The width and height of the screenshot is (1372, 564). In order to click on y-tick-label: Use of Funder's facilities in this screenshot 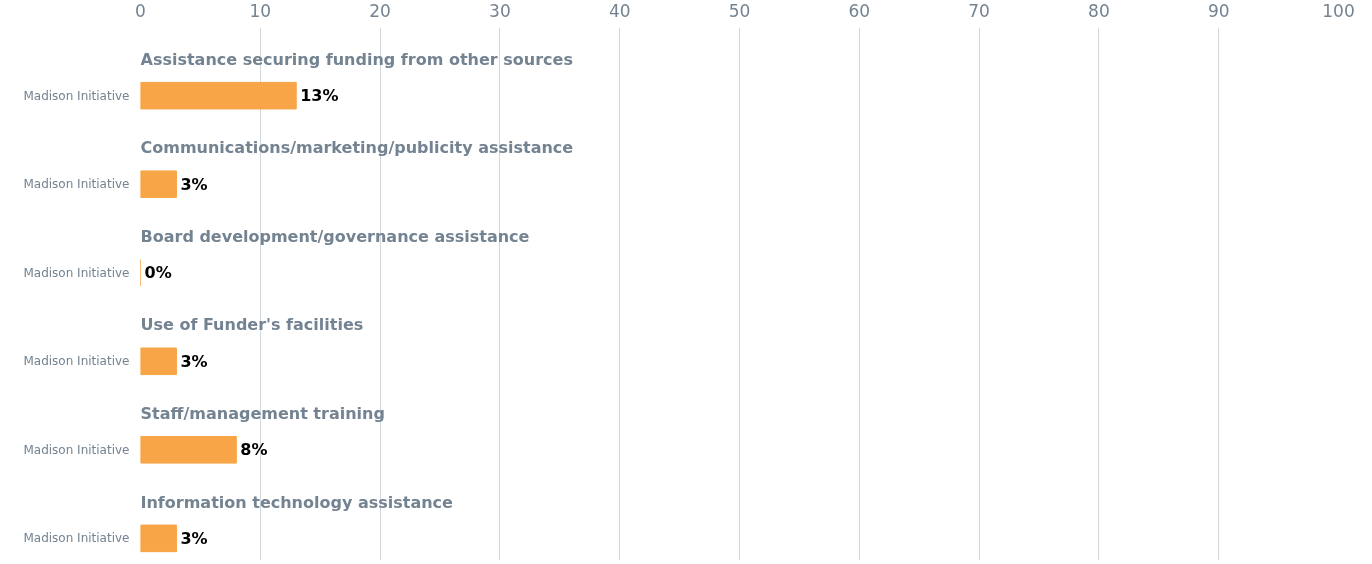, I will do `click(252, 325)`.